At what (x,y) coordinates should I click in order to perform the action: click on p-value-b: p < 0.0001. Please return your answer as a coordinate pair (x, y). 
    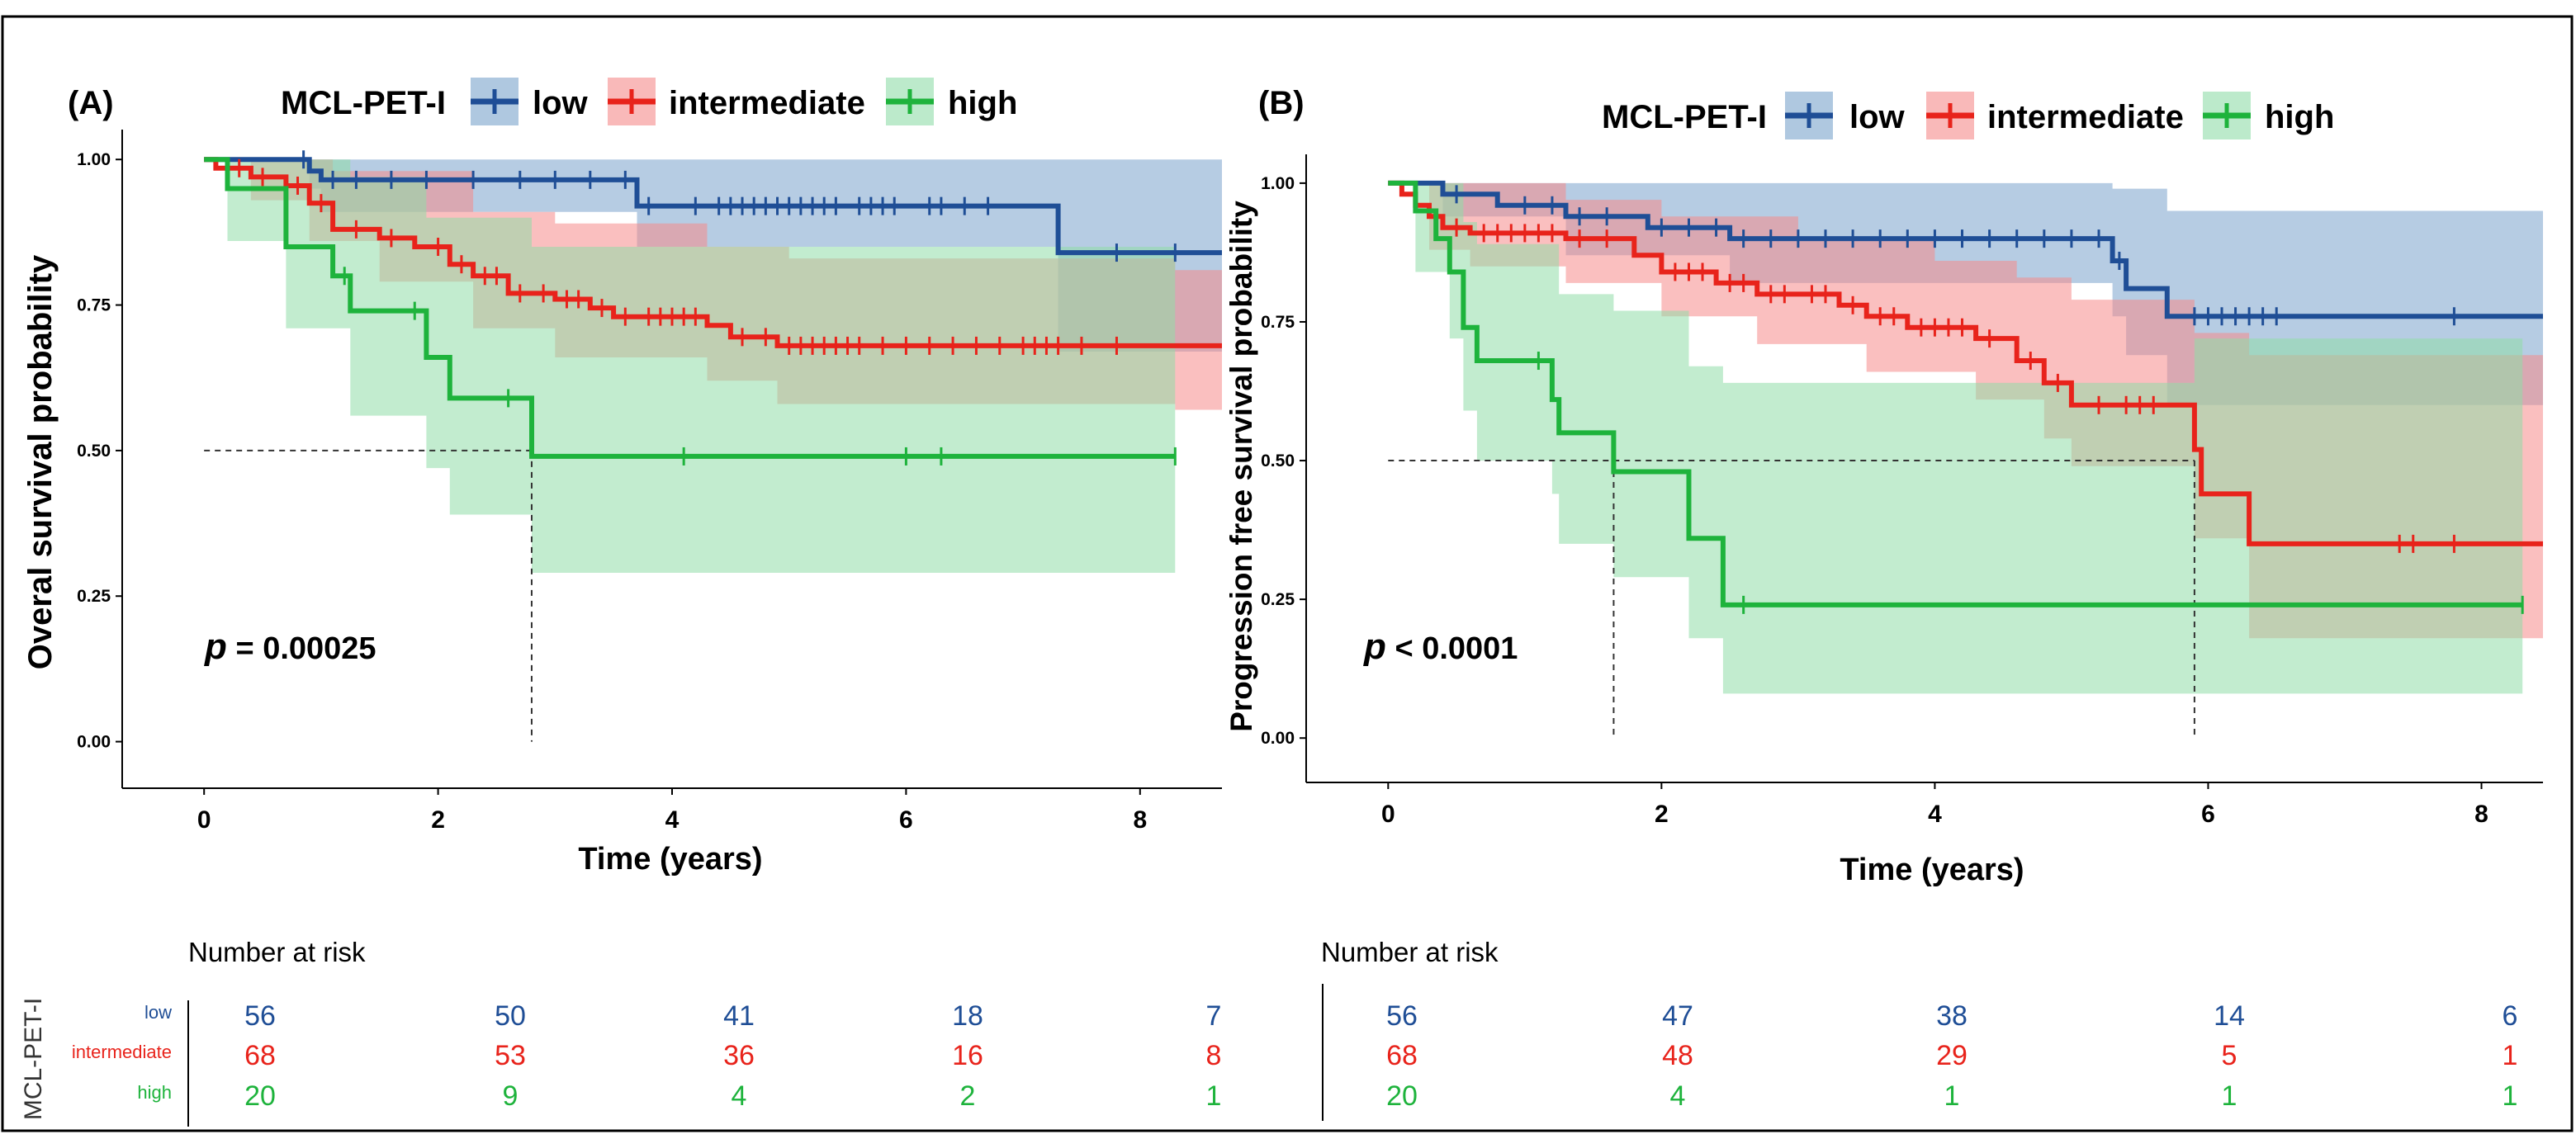
    Looking at the image, I should click on (1440, 646).